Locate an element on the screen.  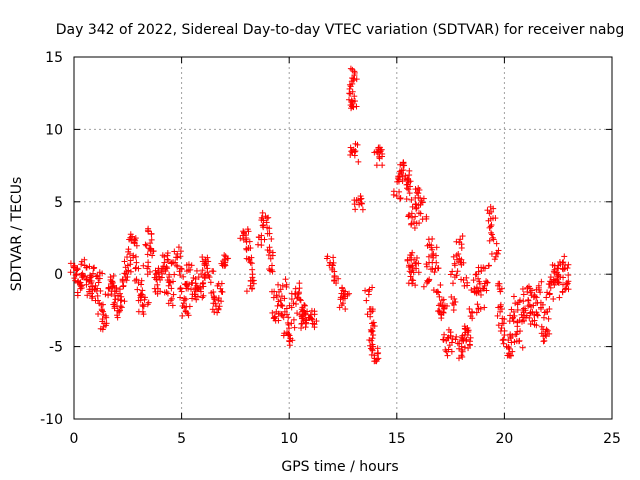
x-tick-label: 25 is located at coordinates (612, 439).